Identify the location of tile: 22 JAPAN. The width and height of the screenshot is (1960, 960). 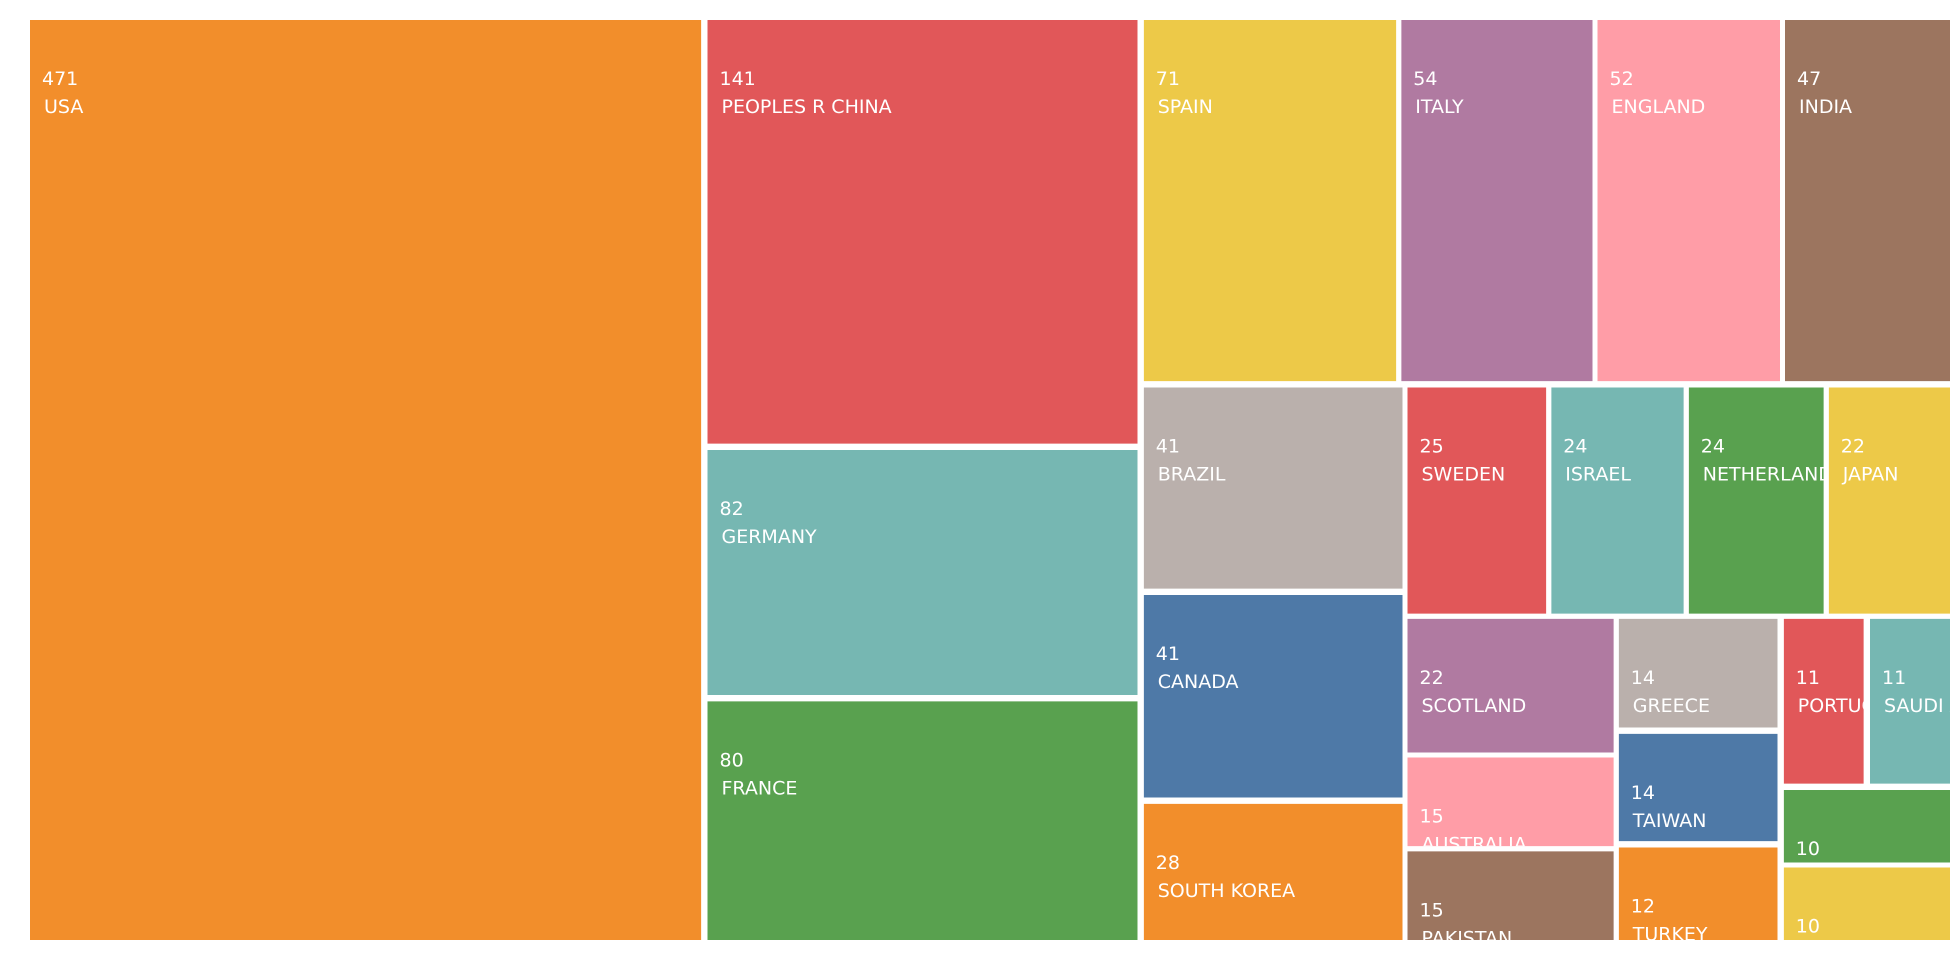
(1889, 500).